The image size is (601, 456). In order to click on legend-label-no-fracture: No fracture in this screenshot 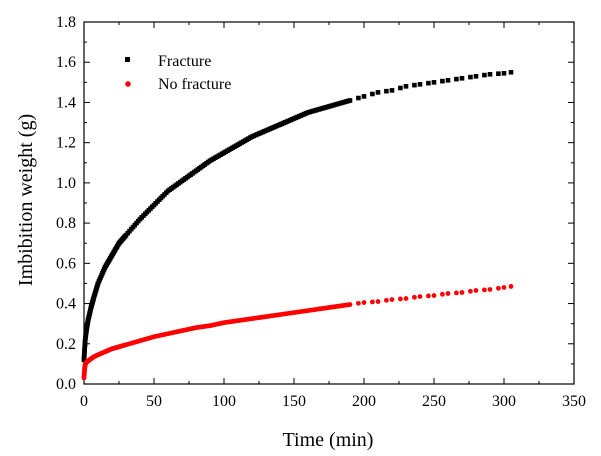, I will do `click(194, 84)`.